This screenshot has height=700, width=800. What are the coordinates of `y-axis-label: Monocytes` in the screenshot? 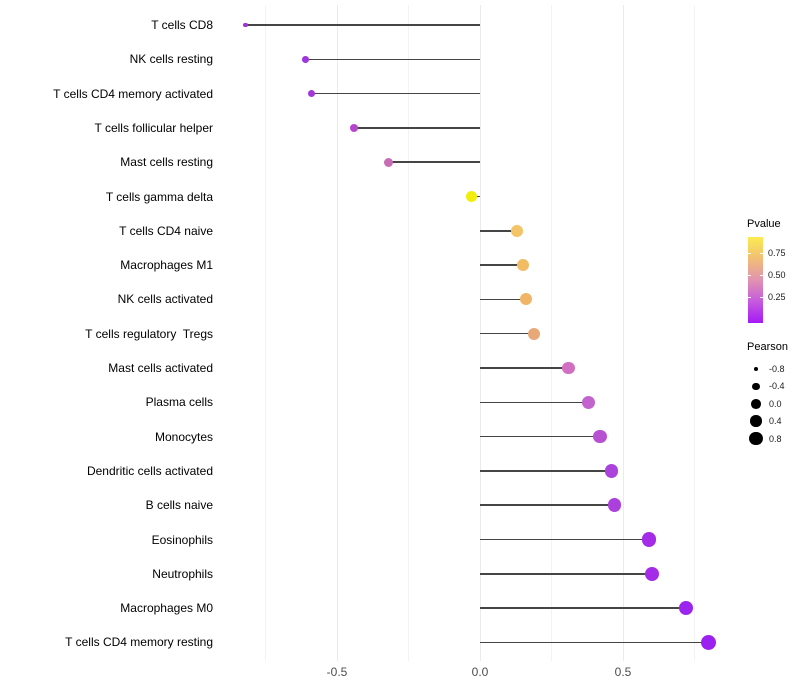 It's located at (183, 436).